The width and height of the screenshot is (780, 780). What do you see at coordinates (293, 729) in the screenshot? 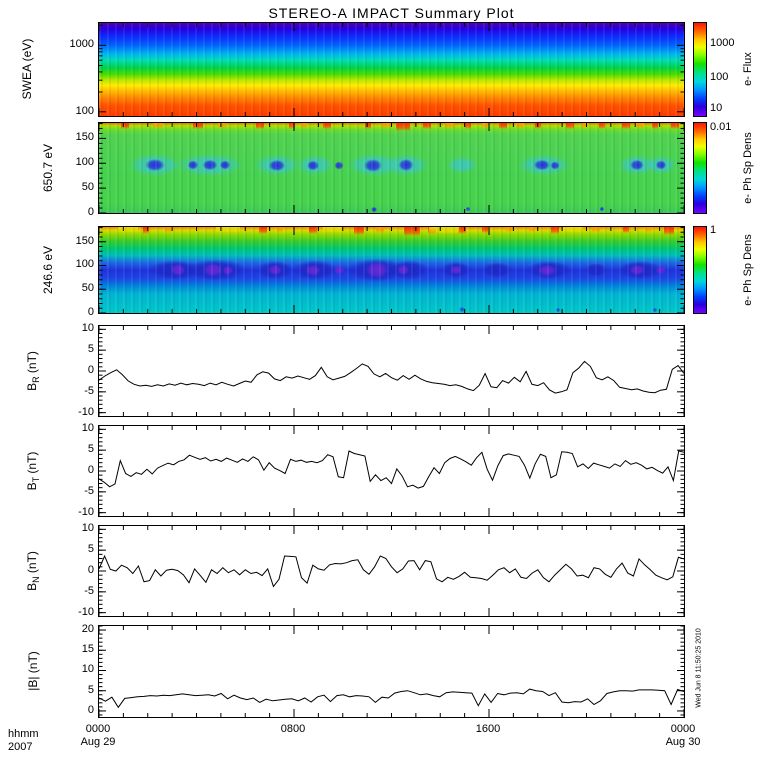
I see `tick-label: 0800` at bounding box center [293, 729].